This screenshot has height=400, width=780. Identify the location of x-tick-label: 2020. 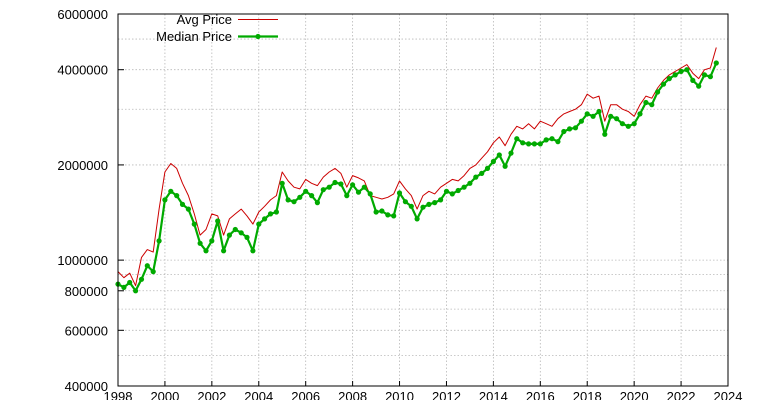
(634, 394).